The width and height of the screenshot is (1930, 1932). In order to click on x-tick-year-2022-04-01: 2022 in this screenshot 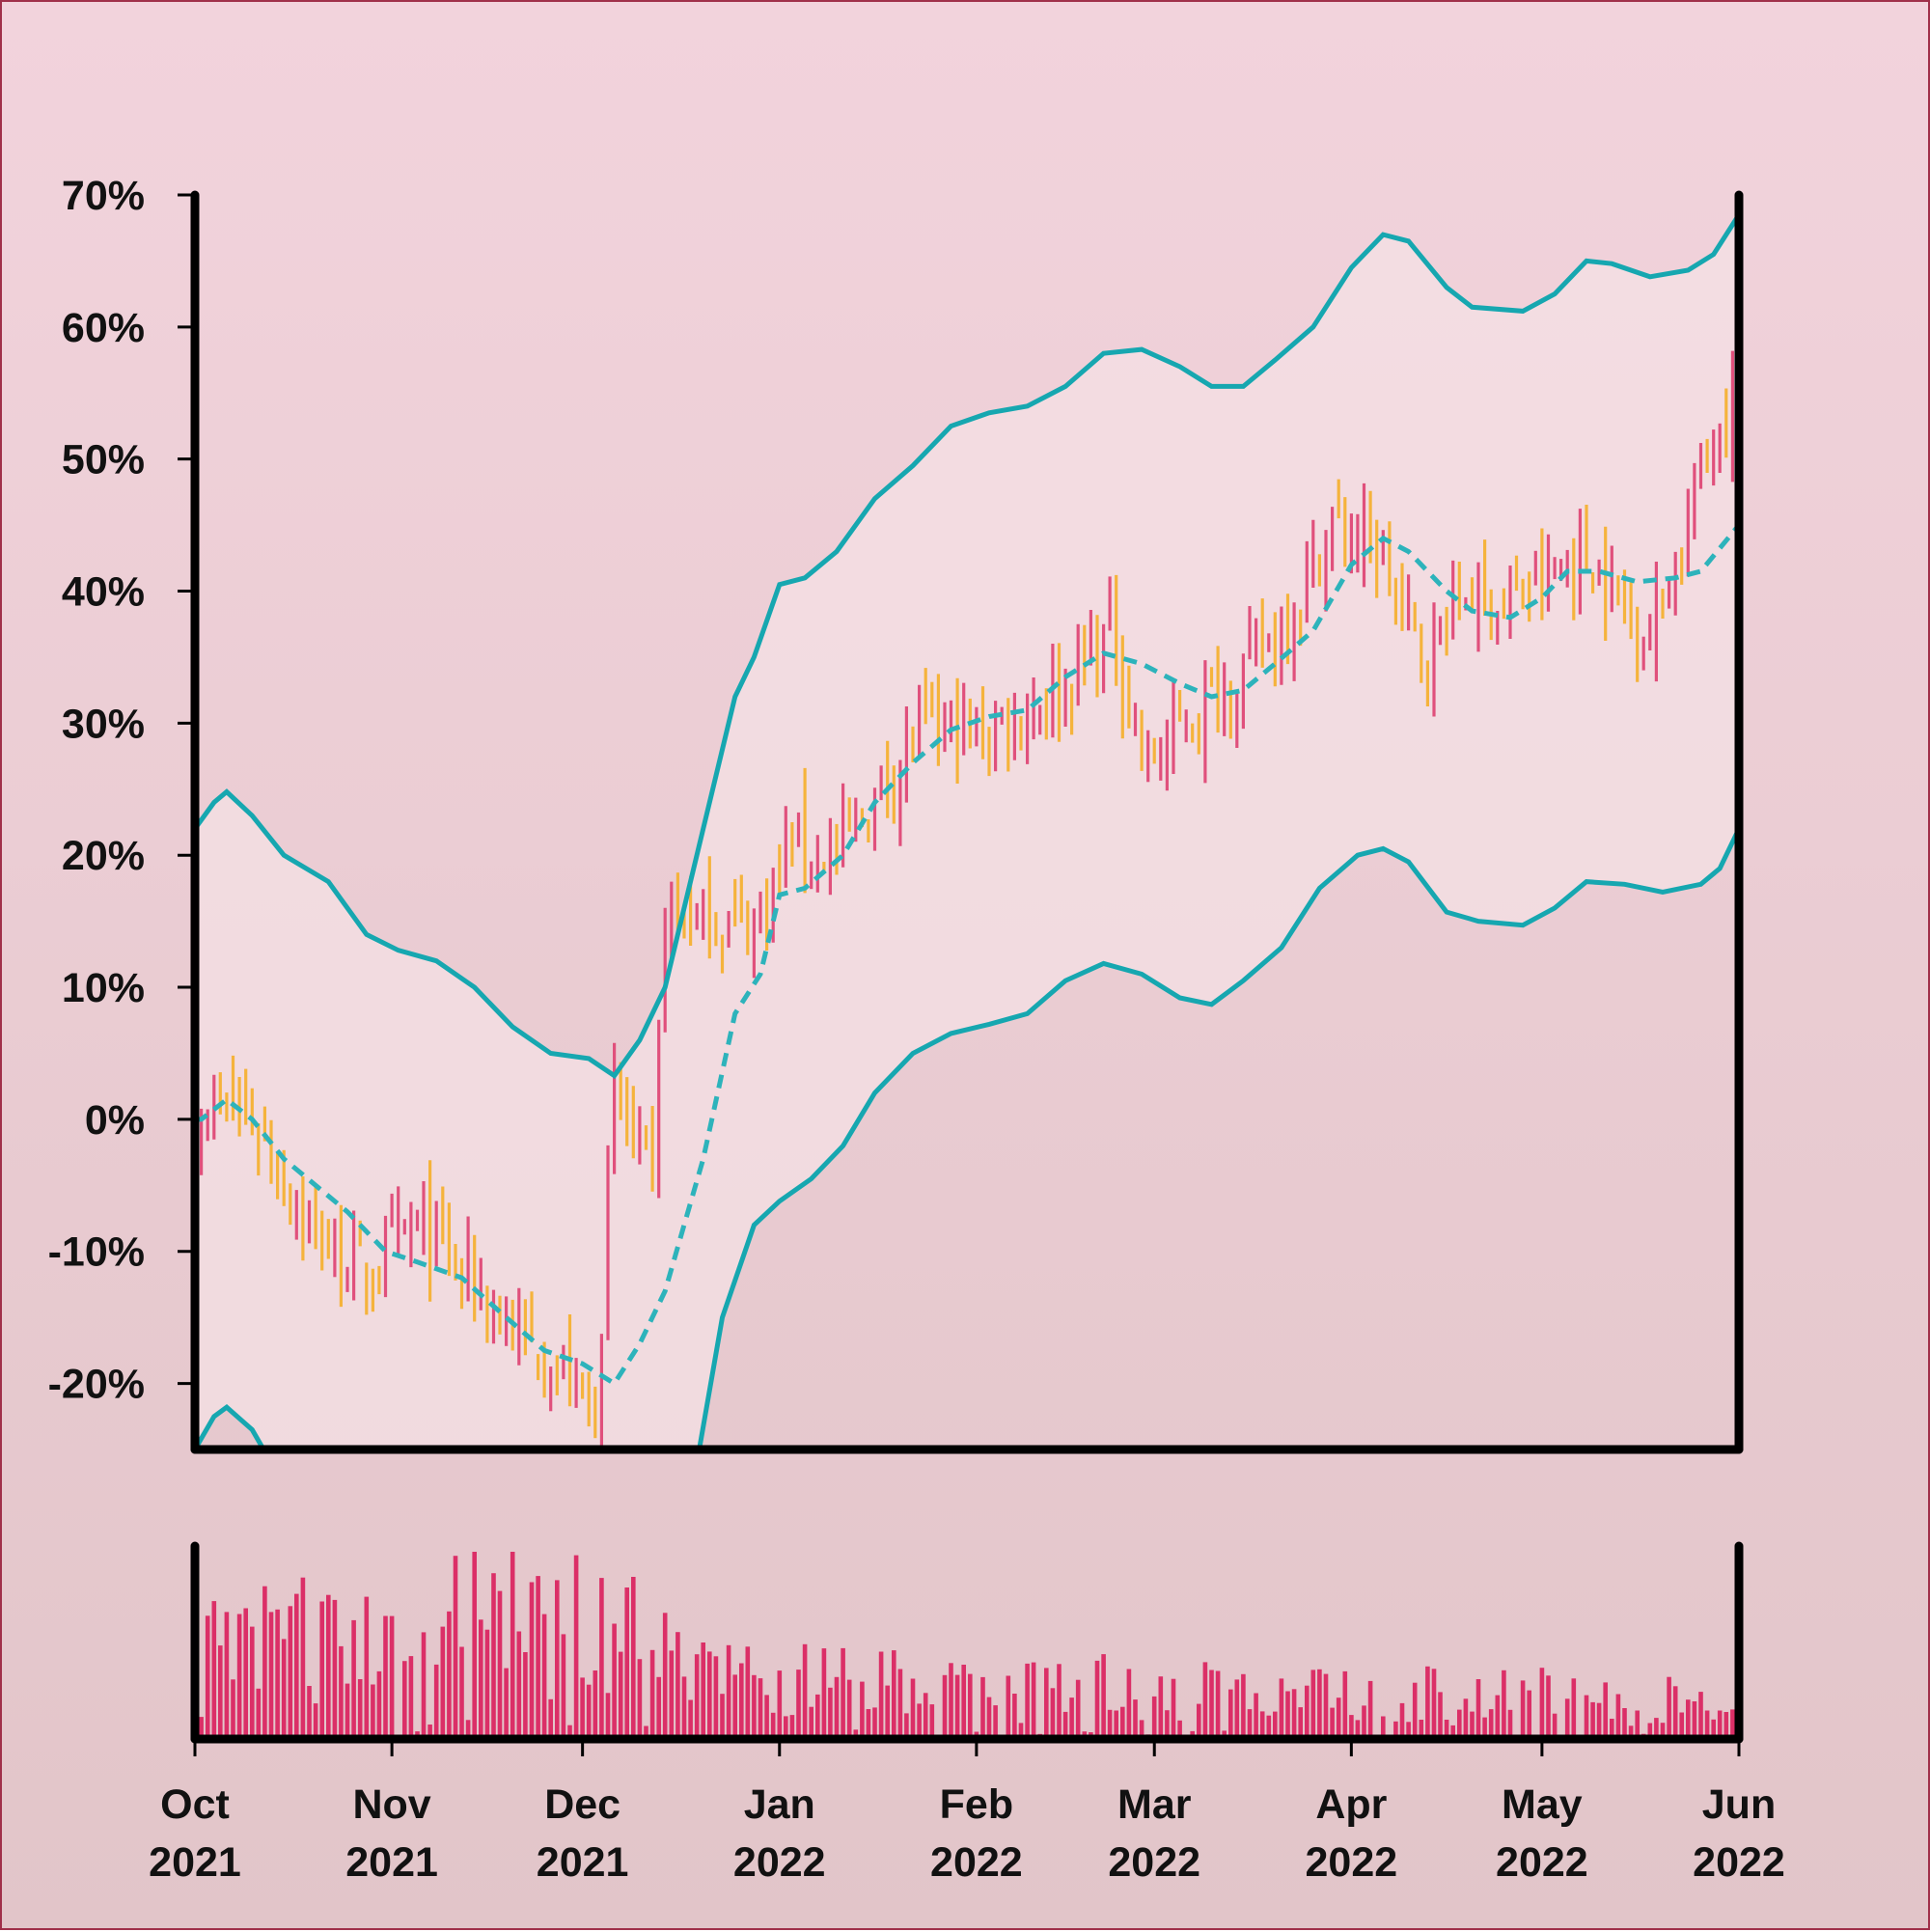, I will do `click(1352, 1862)`.